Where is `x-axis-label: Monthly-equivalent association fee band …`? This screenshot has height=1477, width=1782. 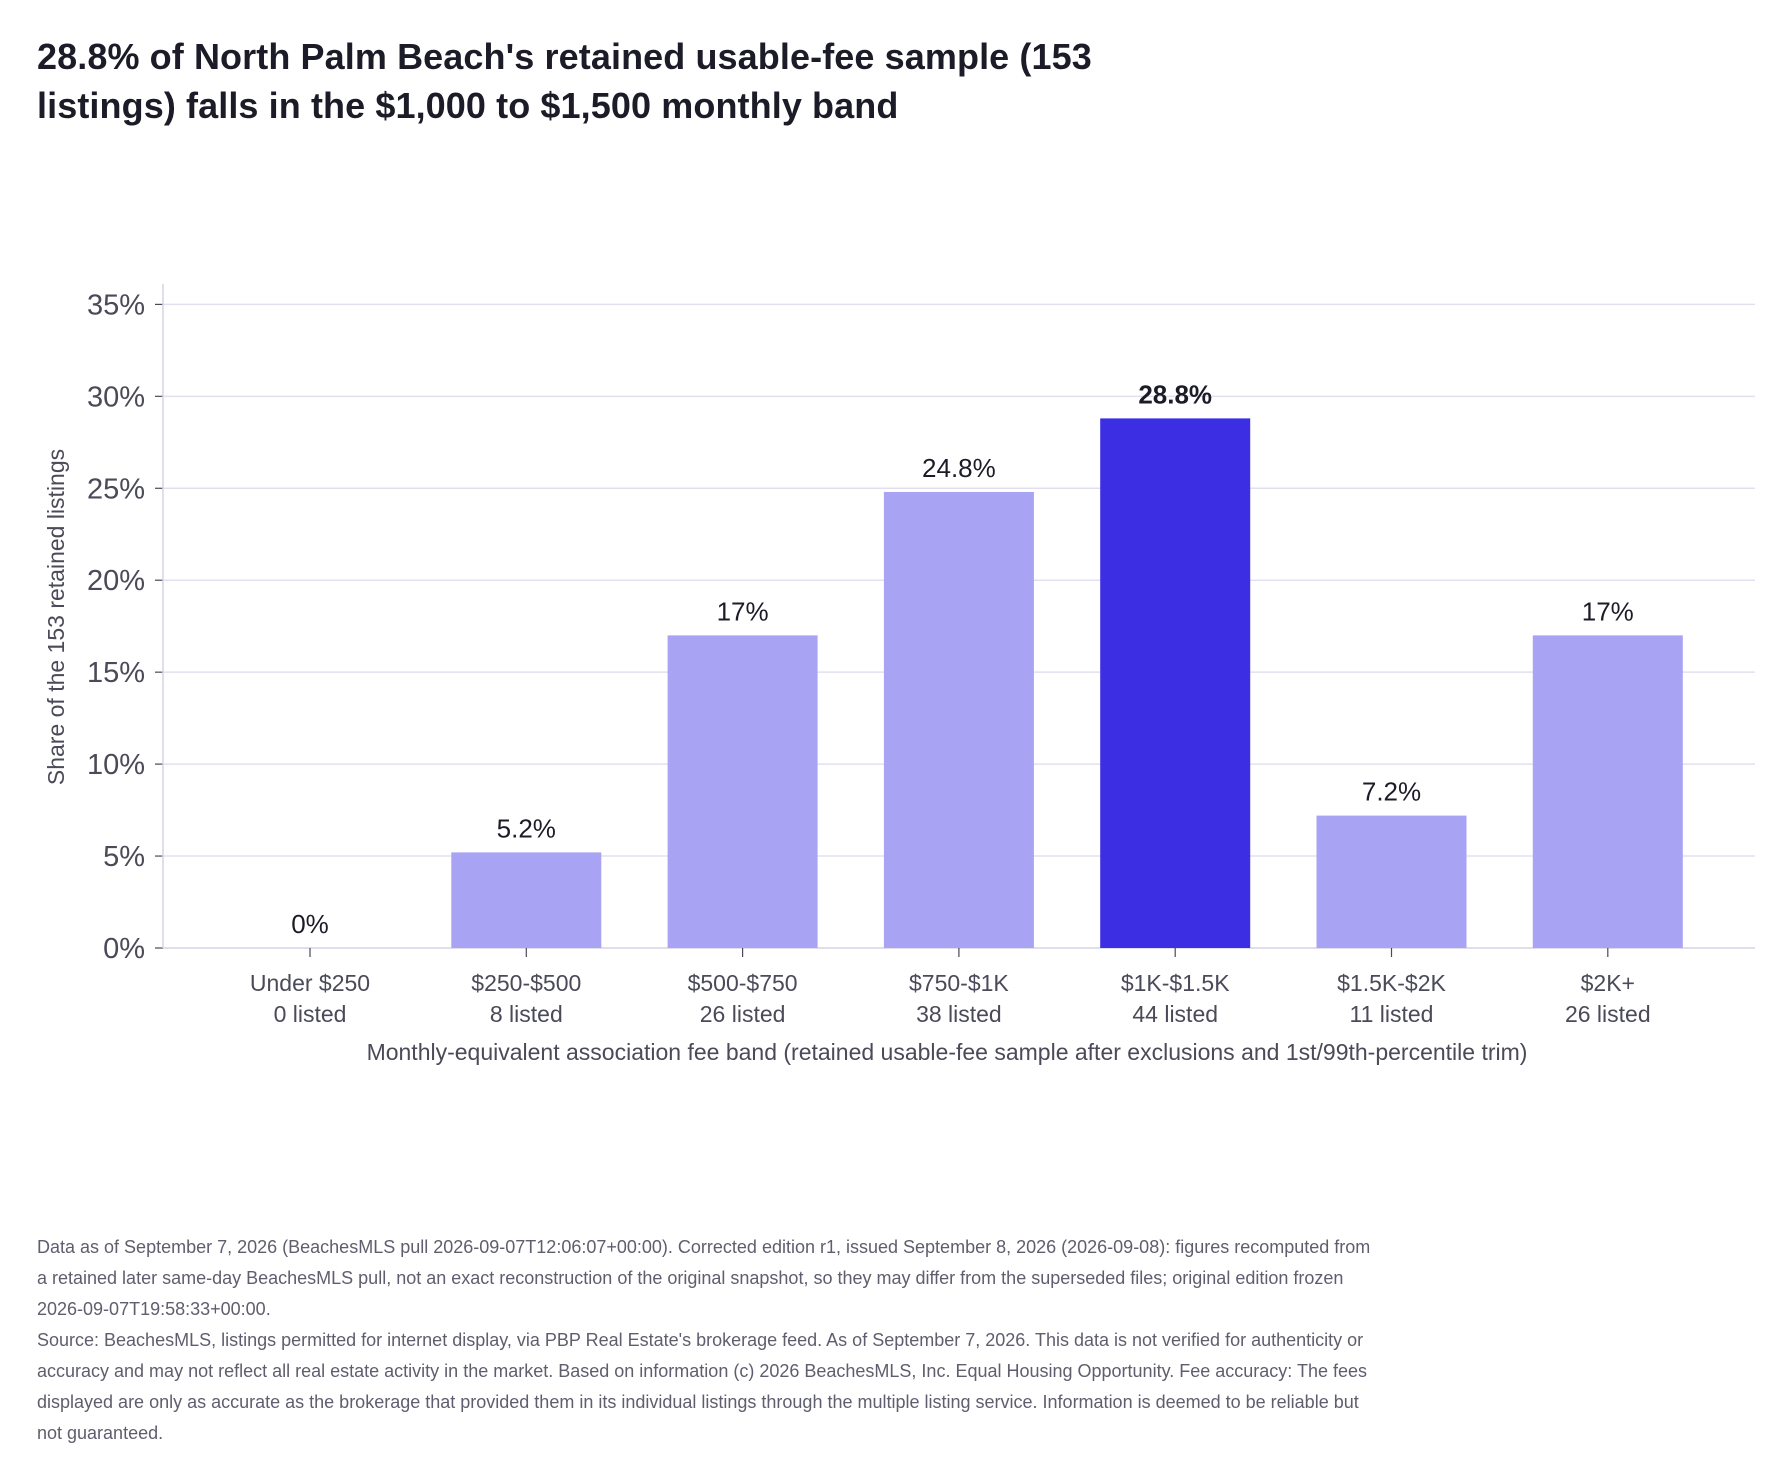 x-axis-label: Monthly-equivalent association fee band … is located at coordinates (947, 1052).